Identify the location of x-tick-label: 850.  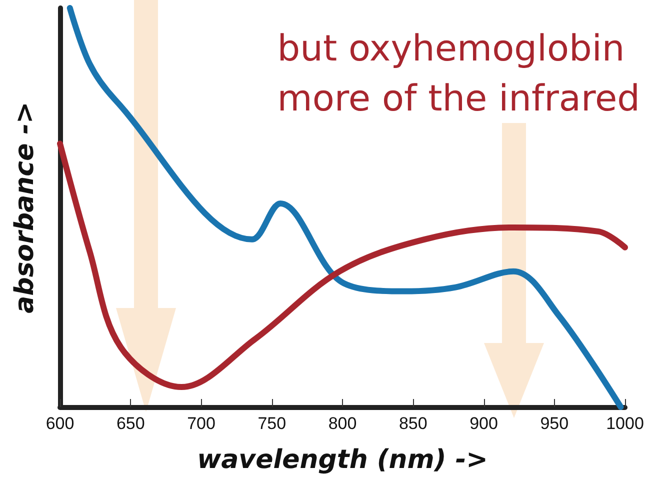
(413, 423).